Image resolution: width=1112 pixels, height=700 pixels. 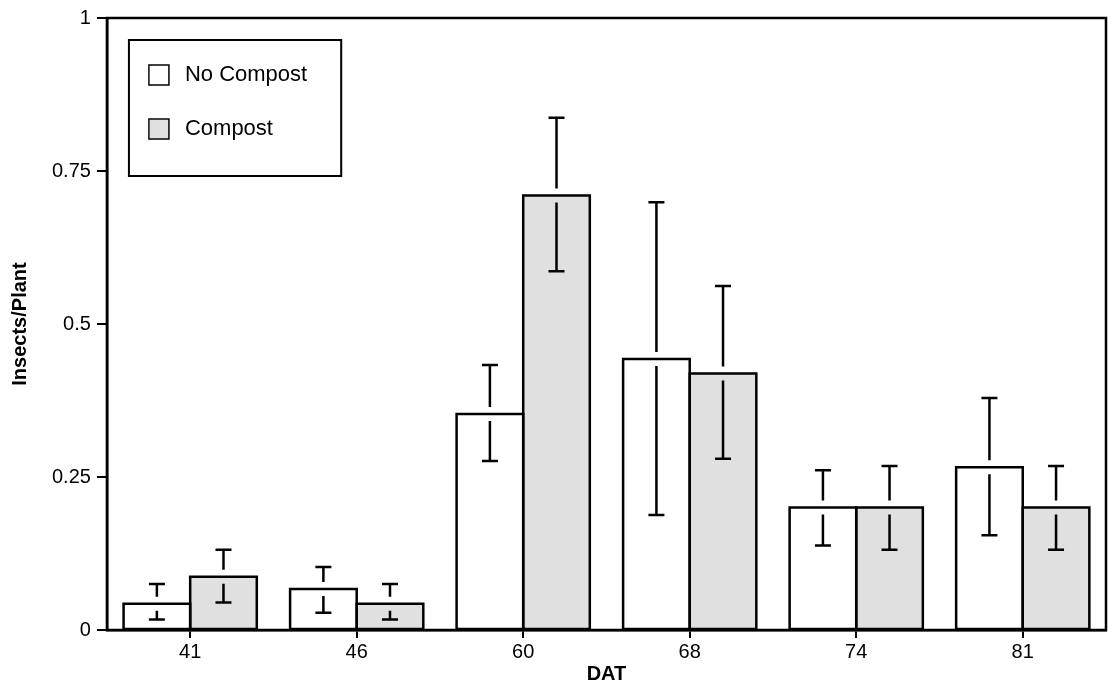 I want to click on x-tick-label: 41, so click(x=190, y=650).